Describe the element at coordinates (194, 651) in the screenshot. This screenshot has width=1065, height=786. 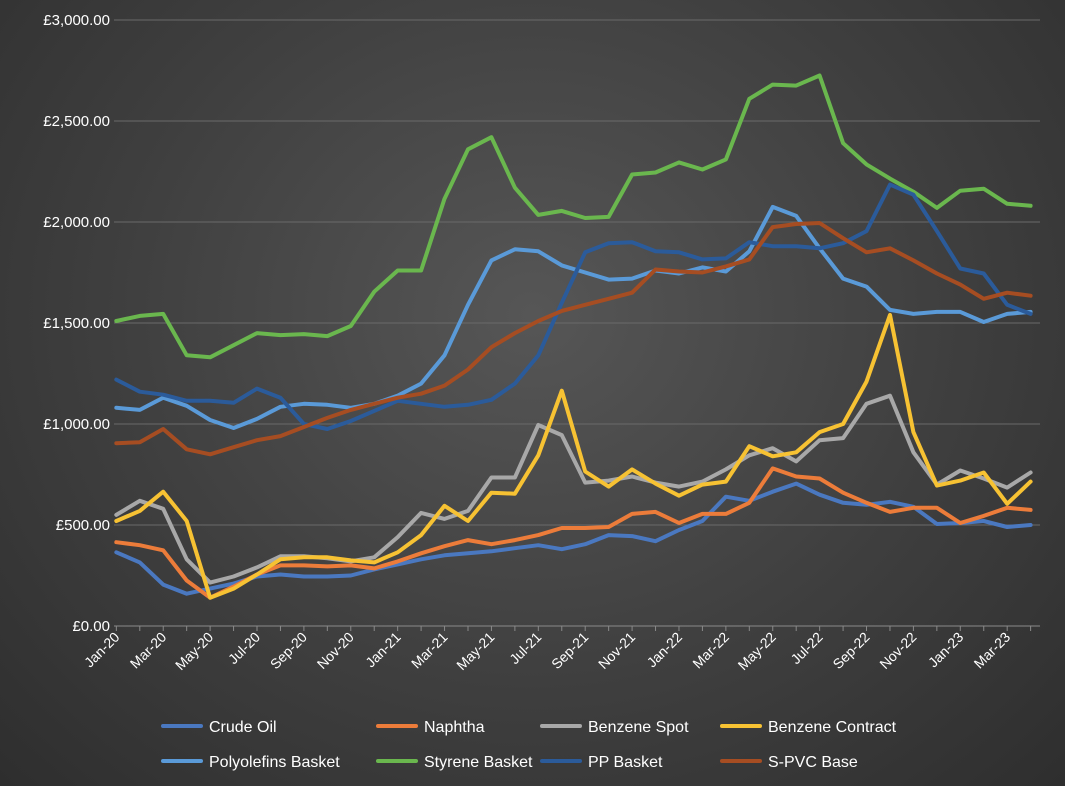
I see `x-tick-label: May-20` at that location.